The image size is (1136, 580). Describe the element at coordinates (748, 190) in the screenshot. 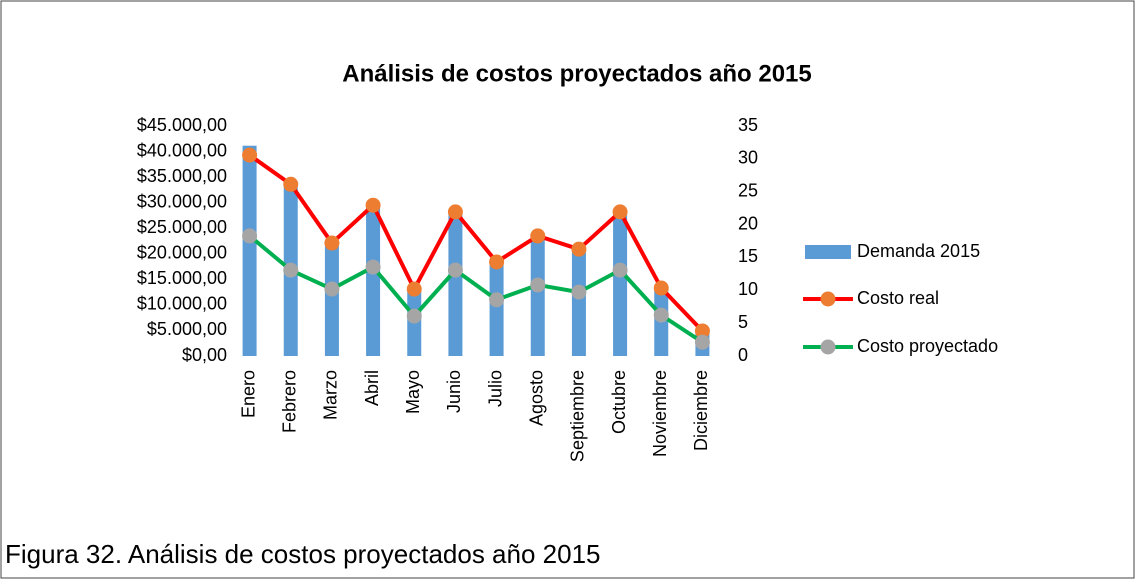

I see `y2-tick-label: 25` at that location.